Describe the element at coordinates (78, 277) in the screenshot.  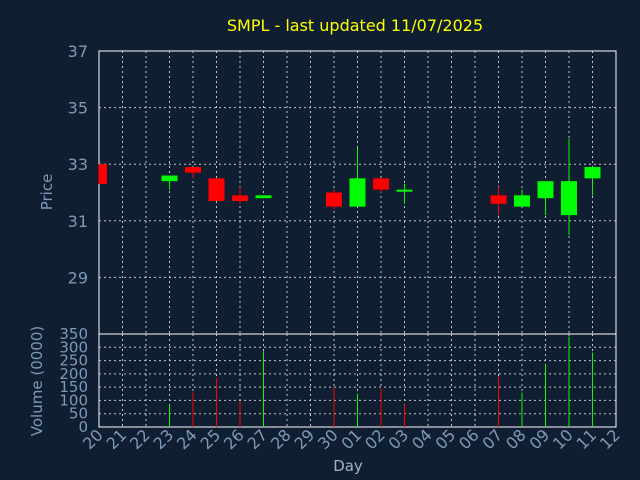
I see `price-tick-label: 29` at that location.